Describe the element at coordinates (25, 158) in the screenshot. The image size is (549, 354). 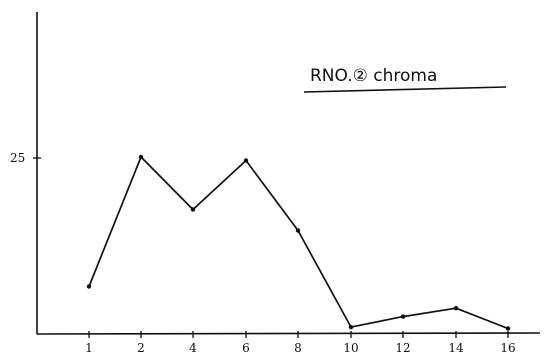
I see `y-ticks: 25` at that location.